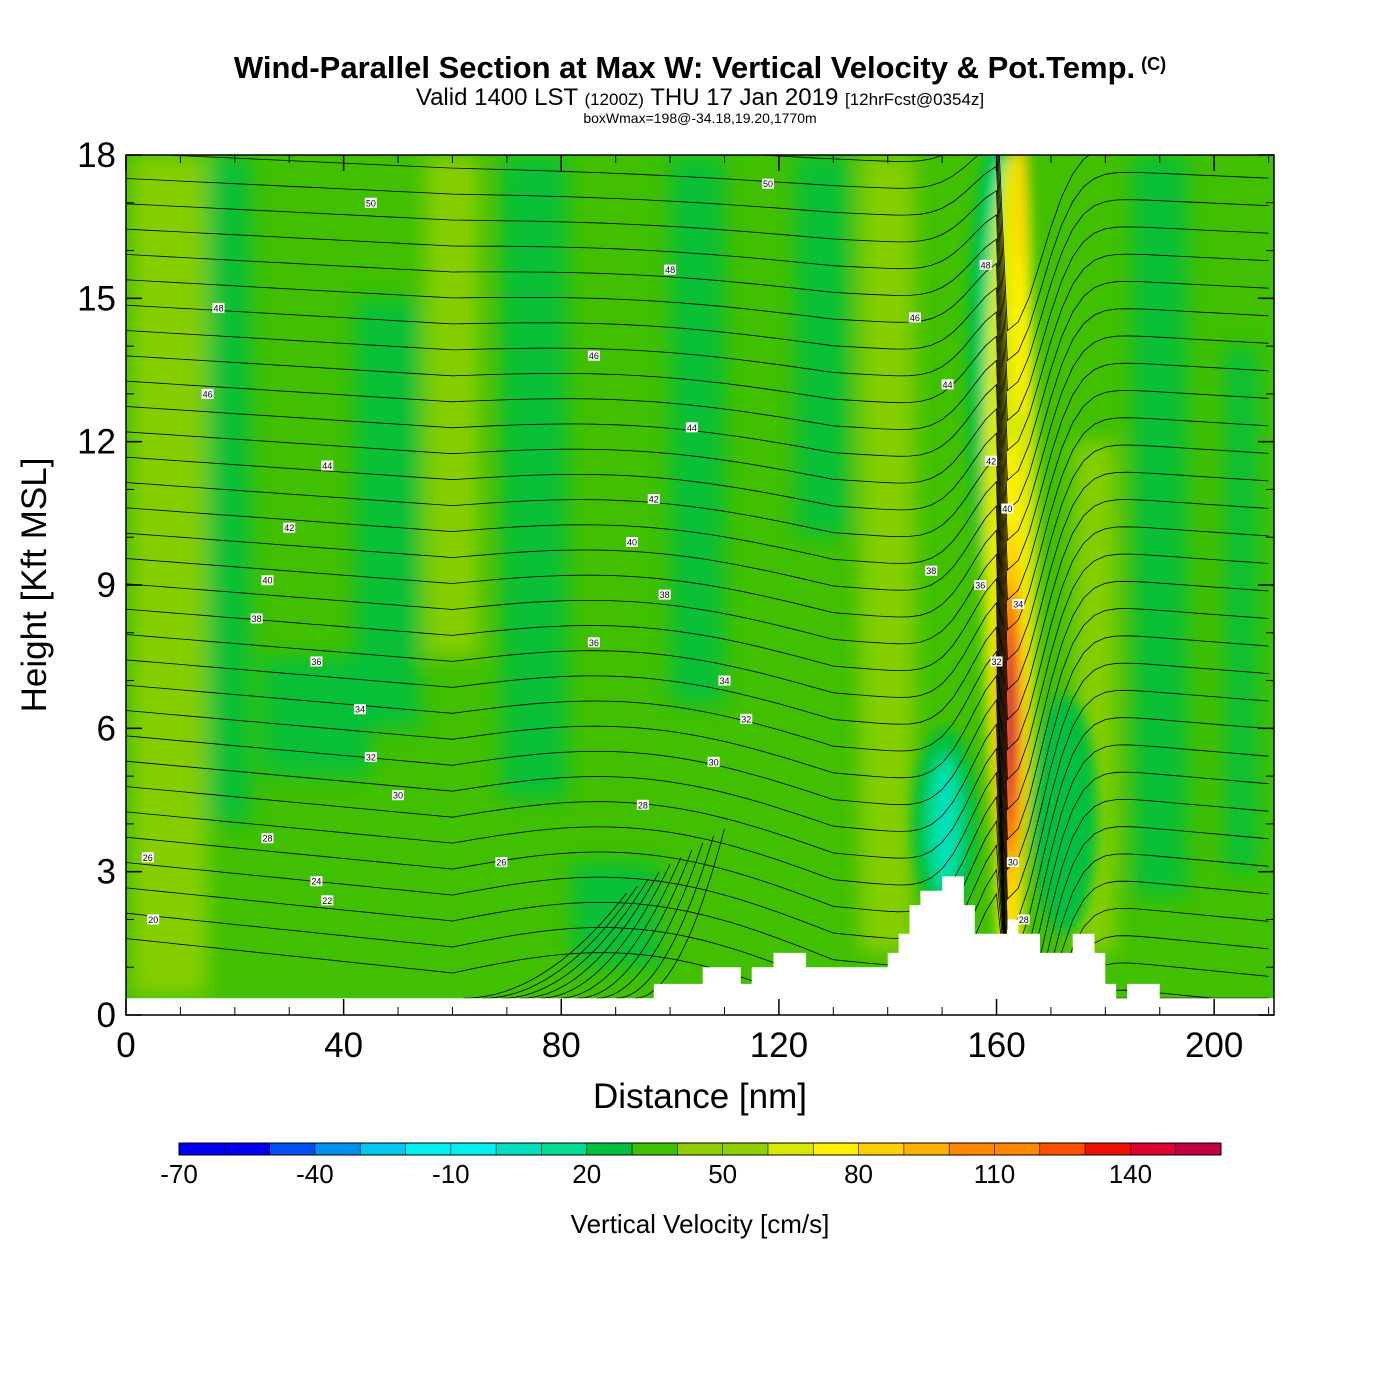 Image resolution: width=1400 pixels, height=1400 pixels. Describe the element at coordinates (700, 1096) in the screenshot. I see `x-axis-label: Distance [nm]` at that location.